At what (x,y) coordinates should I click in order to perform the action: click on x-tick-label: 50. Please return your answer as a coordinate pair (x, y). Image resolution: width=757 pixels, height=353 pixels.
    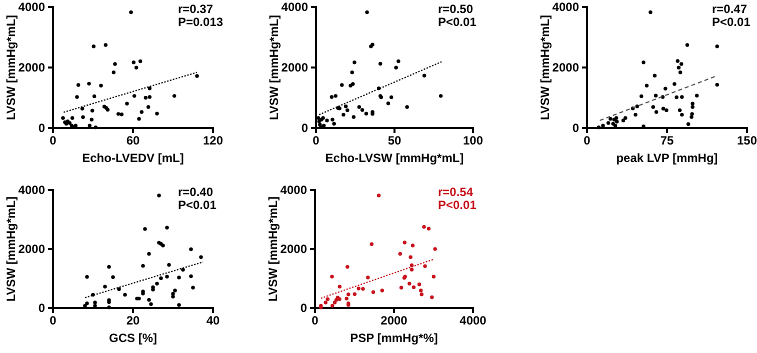
    Looking at the image, I should click on (395, 141).